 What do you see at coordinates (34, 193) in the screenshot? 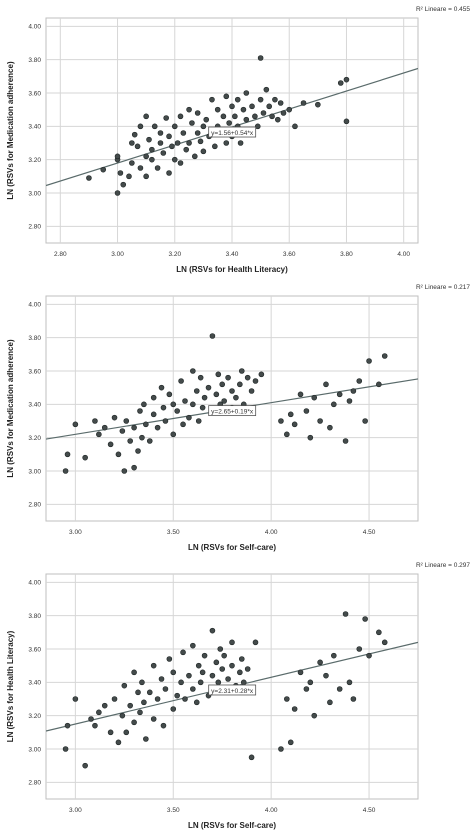
I see `y-tick-label: 3.00` at bounding box center [34, 193].